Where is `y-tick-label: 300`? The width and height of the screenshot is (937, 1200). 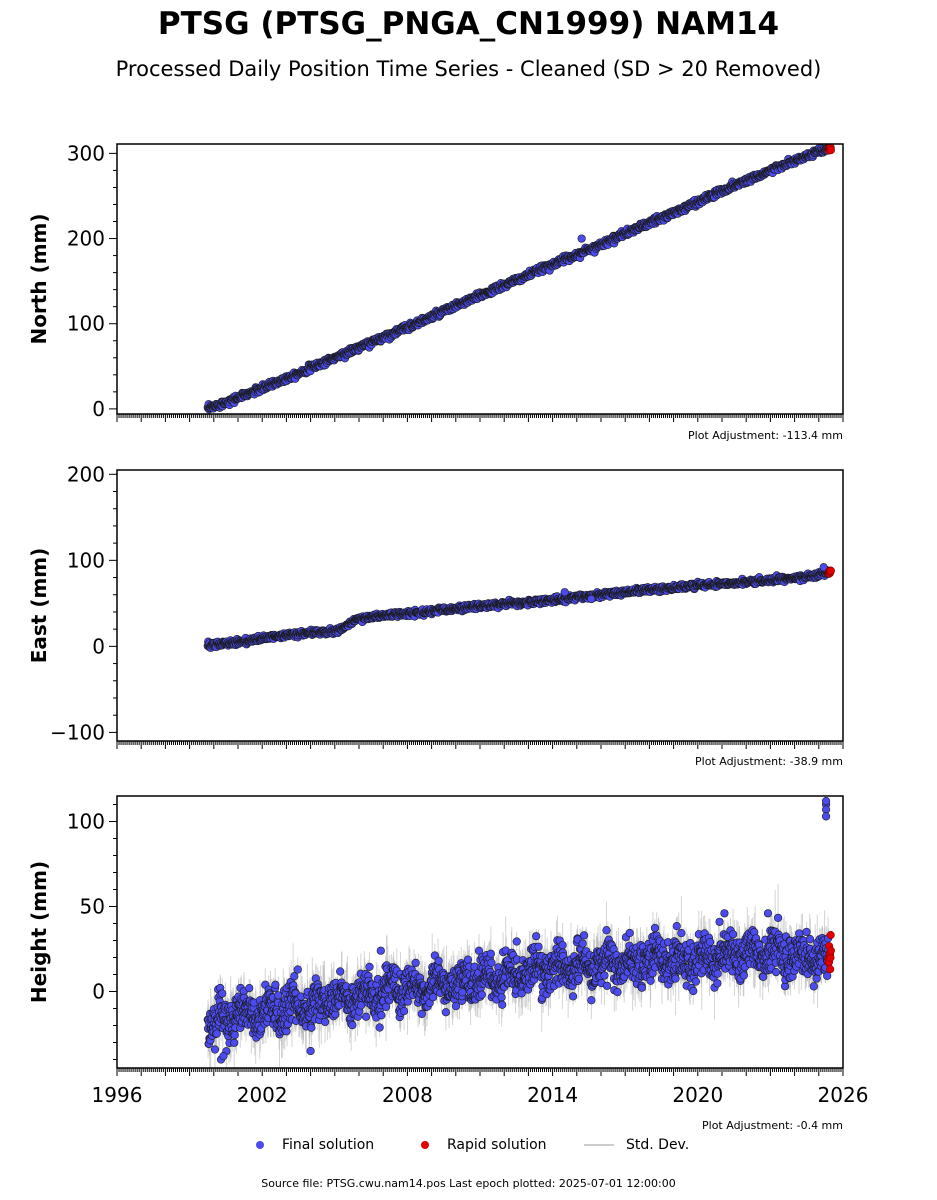 y-tick-label: 300 is located at coordinates (86, 153).